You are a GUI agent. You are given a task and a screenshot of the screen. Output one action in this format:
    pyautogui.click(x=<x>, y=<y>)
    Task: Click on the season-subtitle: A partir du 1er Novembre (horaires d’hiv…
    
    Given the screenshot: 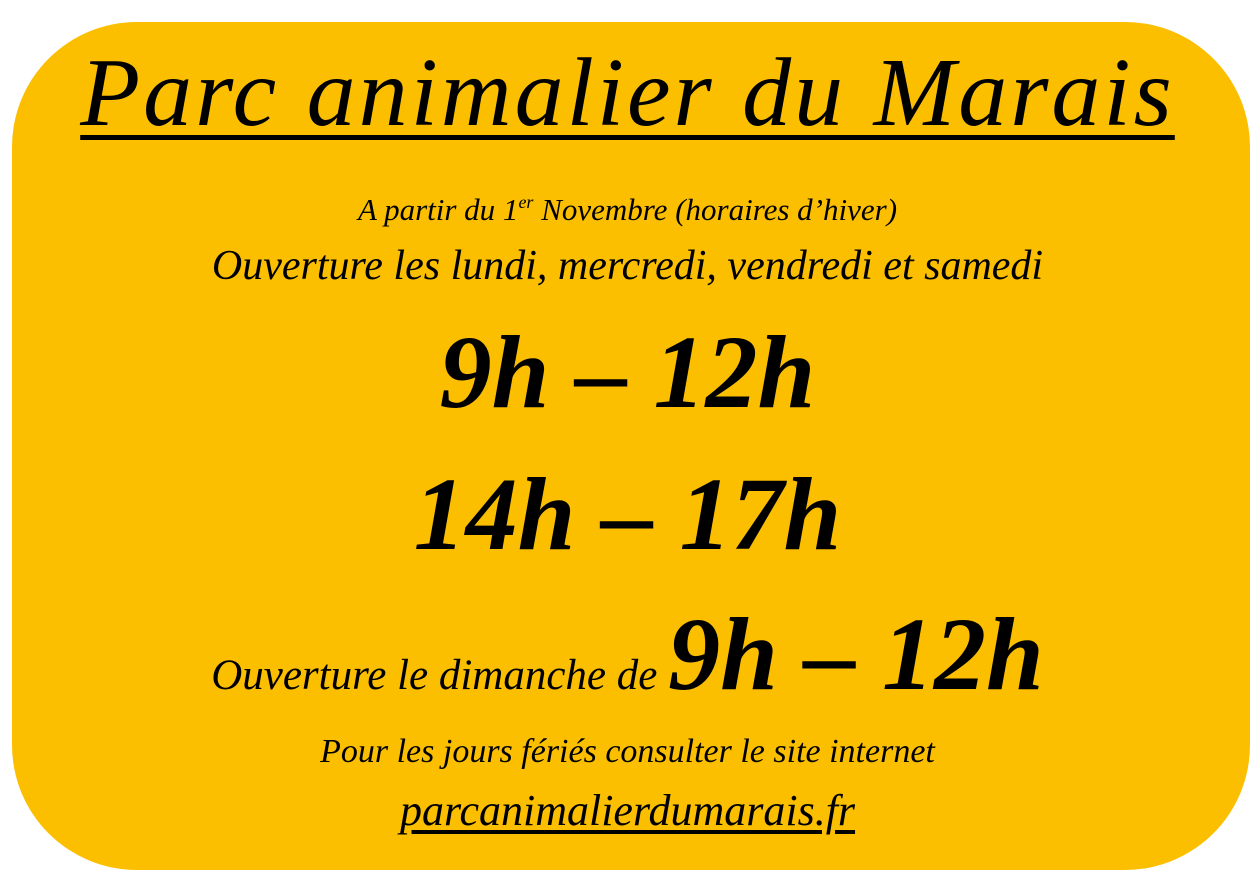 What is the action you would take?
    pyautogui.click(x=627, y=206)
    